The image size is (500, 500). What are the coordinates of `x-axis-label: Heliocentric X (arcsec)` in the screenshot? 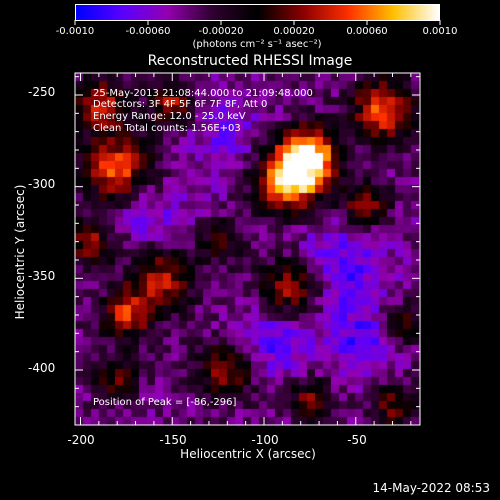 It's located at (248, 454).